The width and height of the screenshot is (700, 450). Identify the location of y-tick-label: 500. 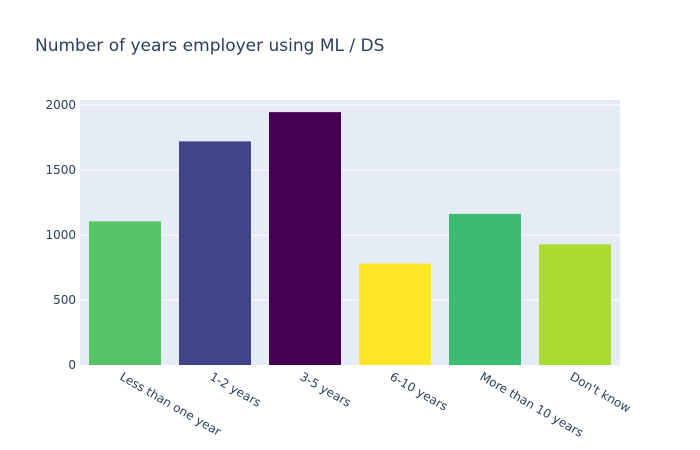
(64, 300).